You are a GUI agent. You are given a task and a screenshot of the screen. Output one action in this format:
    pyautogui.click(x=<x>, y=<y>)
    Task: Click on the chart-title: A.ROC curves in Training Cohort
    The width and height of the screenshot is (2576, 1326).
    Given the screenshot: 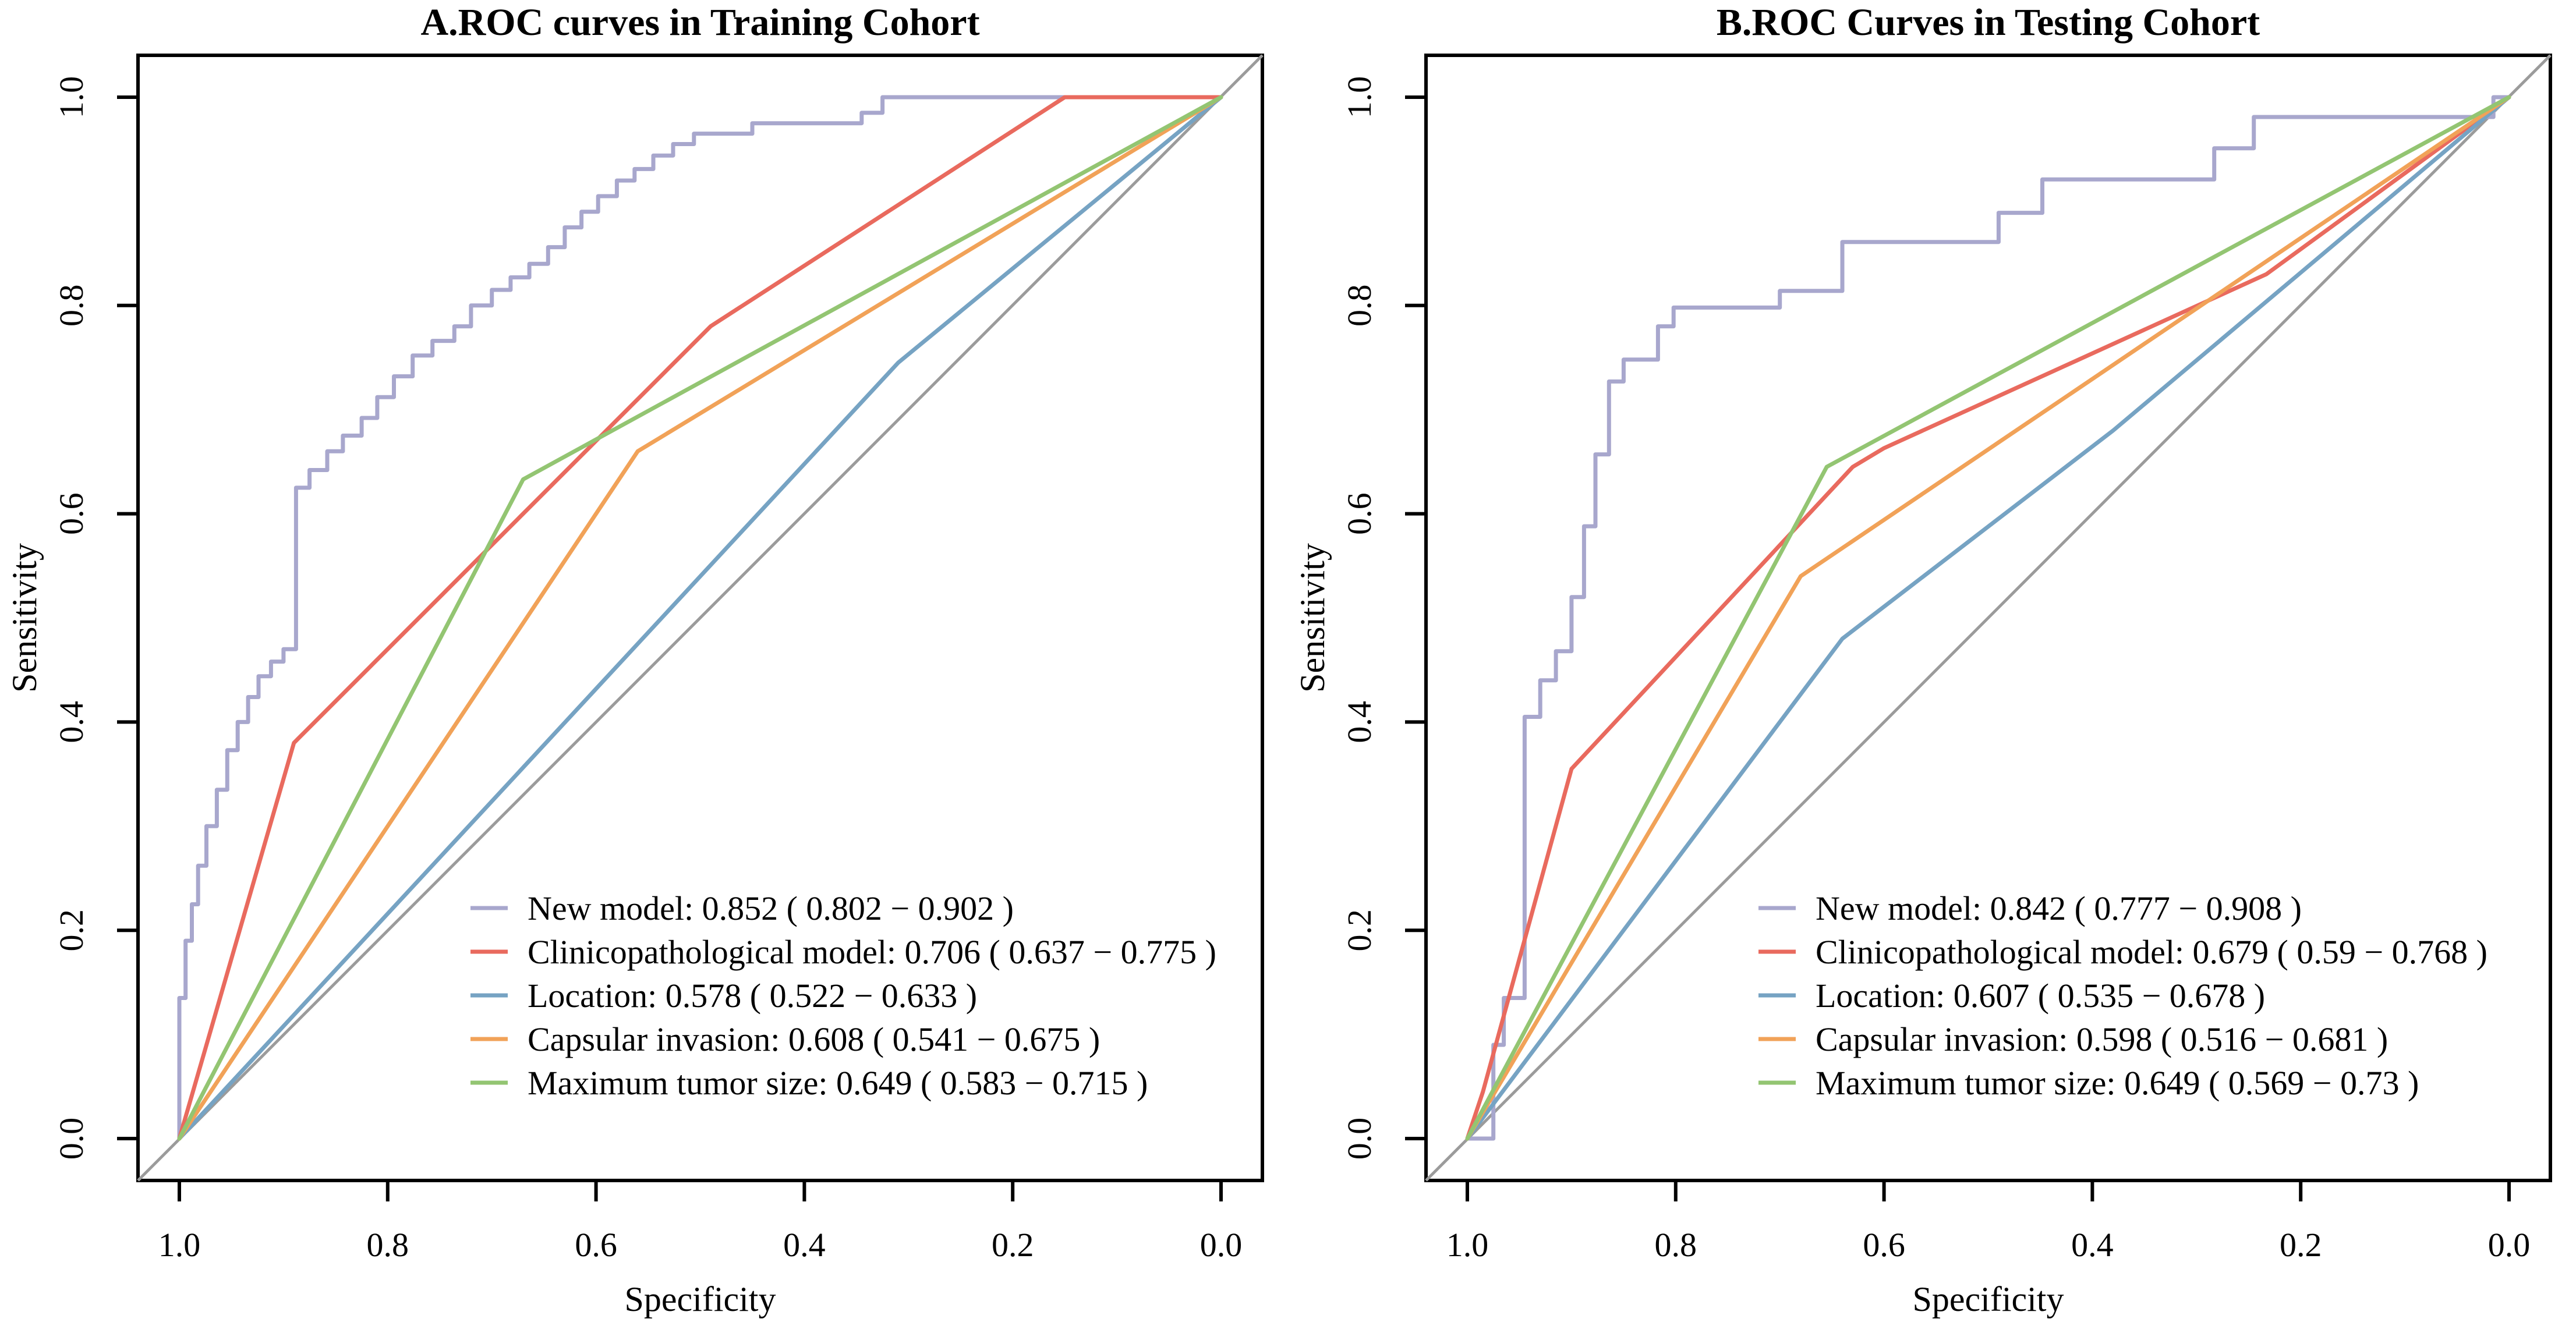 What is the action you would take?
    pyautogui.click(x=700, y=22)
    